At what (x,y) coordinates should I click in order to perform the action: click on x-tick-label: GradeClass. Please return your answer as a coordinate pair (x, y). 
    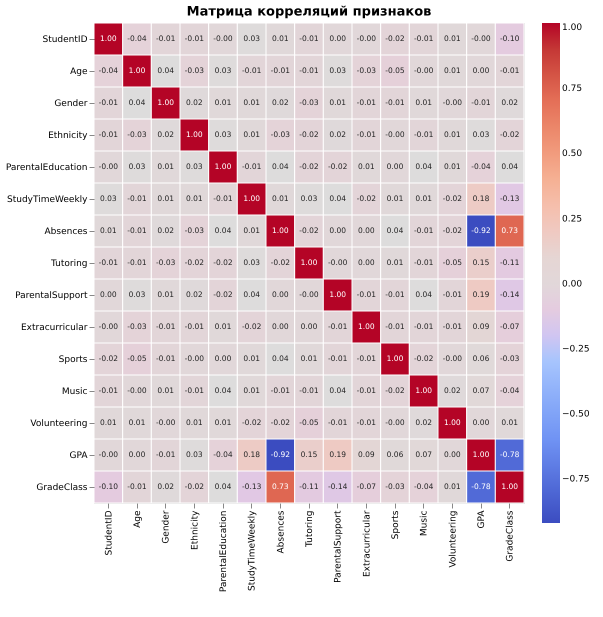
    Looking at the image, I should click on (511, 536).